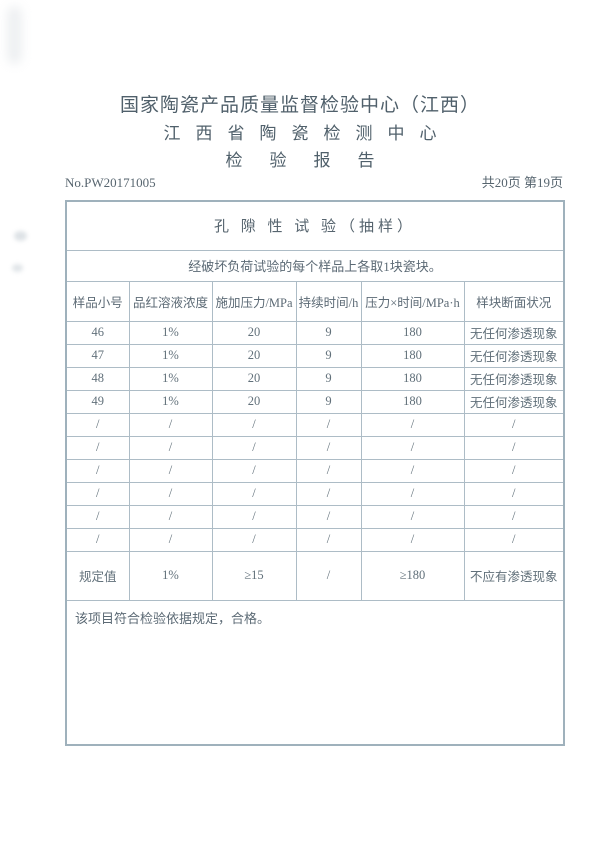  I want to click on sampling-note-row: 经破坏负荷试验的每个样品上各取1块瓷块。, so click(315, 265).